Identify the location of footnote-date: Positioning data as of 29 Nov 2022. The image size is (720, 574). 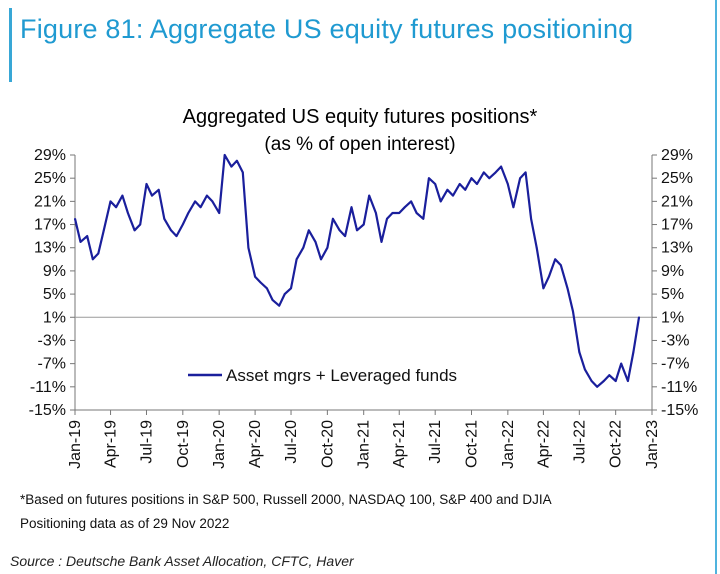
(125, 523).